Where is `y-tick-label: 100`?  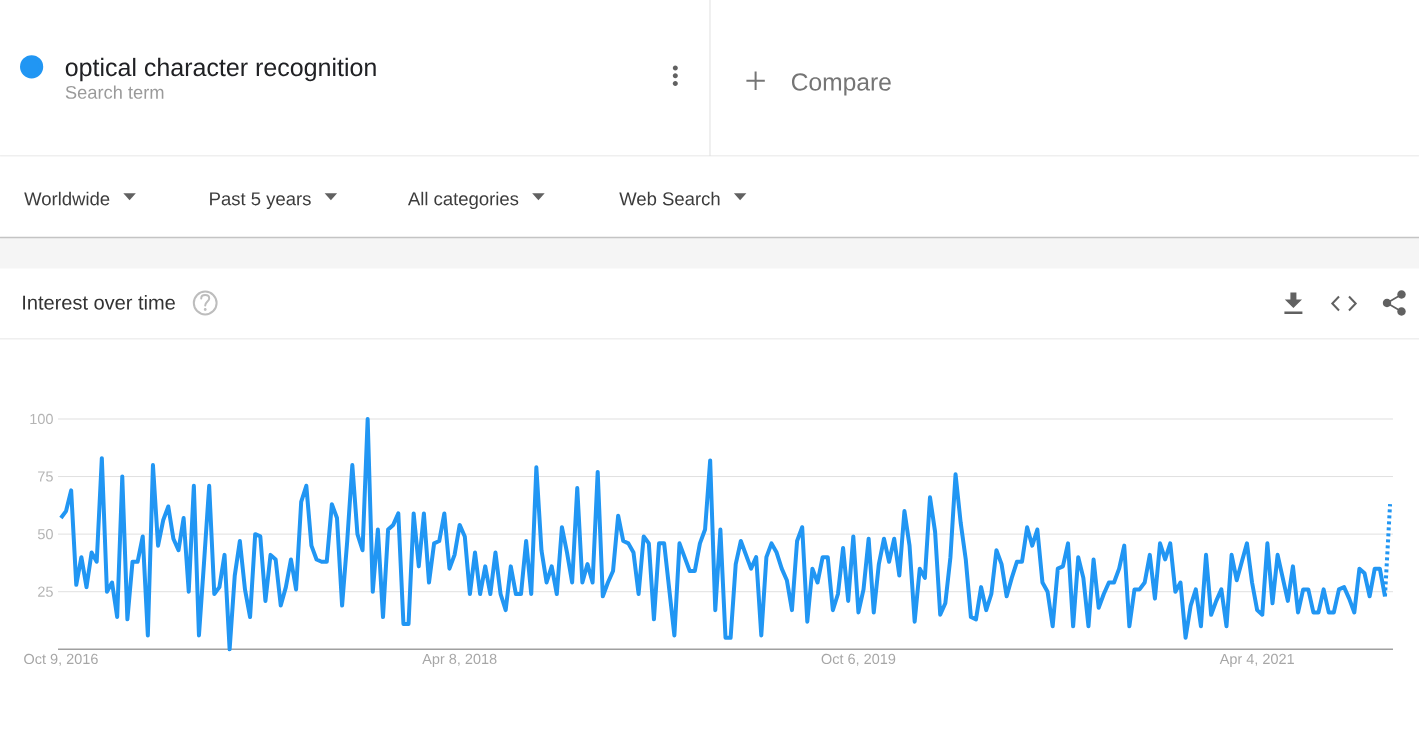 y-tick-label: 100 is located at coordinates (41, 419).